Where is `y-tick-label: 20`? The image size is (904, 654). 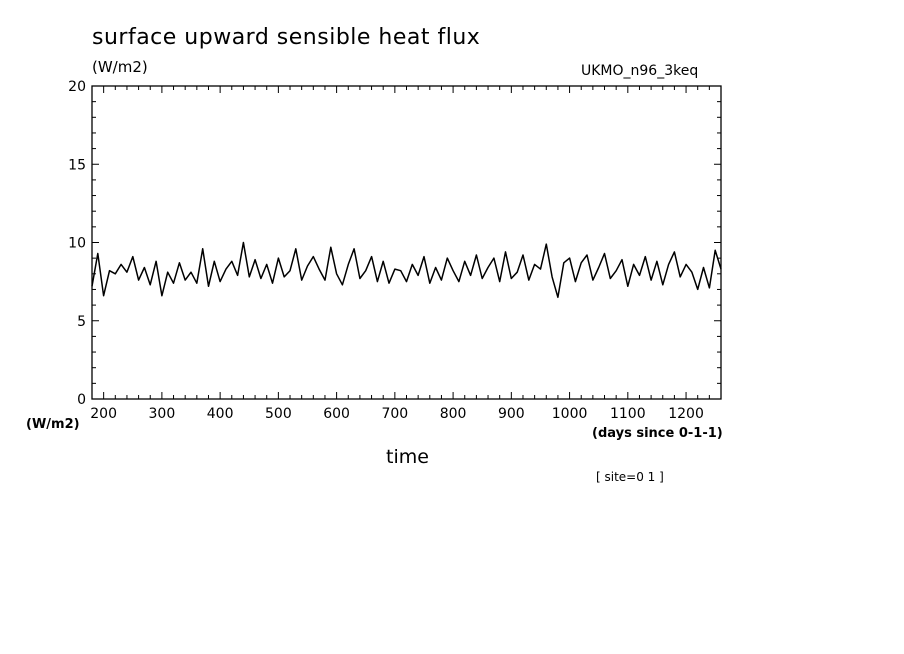
y-tick-label: 20 is located at coordinates (77, 87).